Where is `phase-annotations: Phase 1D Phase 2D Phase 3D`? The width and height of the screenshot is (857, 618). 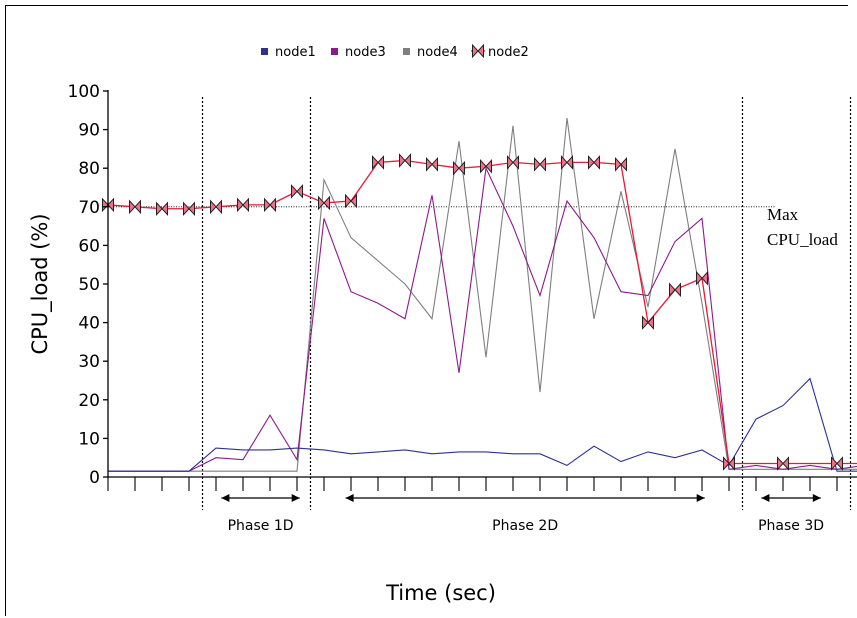
phase-annotations: Phase 1D Phase 2D Phase 3D is located at coordinates (522, 514).